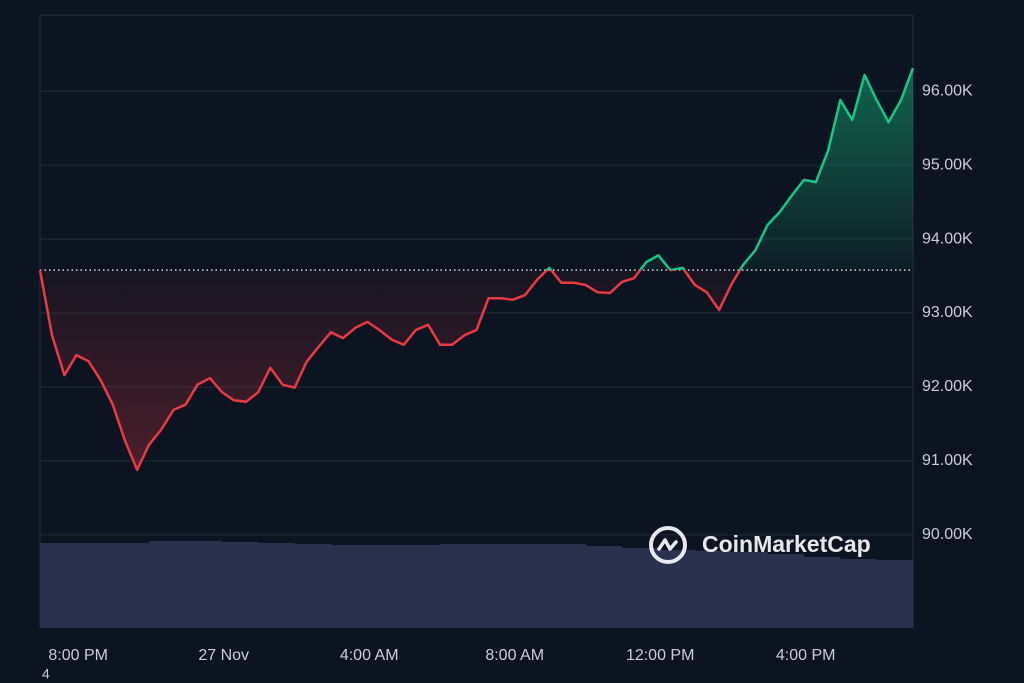  What do you see at coordinates (223, 655) in the screenshot?
I see `x-tick-label: 27 Nov` at bounding box center [223, 655].